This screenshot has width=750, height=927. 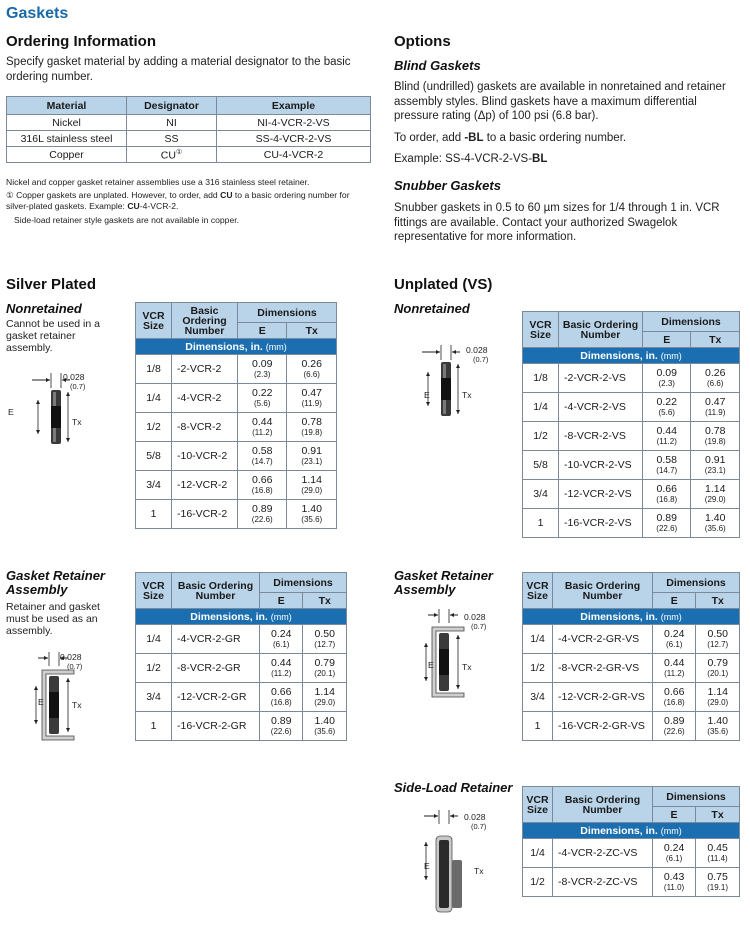 What do you see at coordinates (674, 887) in the screenshot?
I see `e-mm-value: (11.0)` at bounding box center [674, 887].